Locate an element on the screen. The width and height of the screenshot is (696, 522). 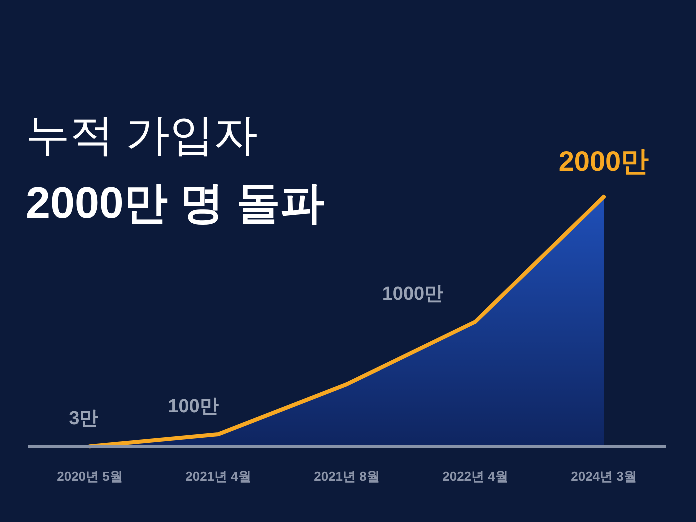
x-tick: 2020년 5월 is located at coordinates (90, 476).